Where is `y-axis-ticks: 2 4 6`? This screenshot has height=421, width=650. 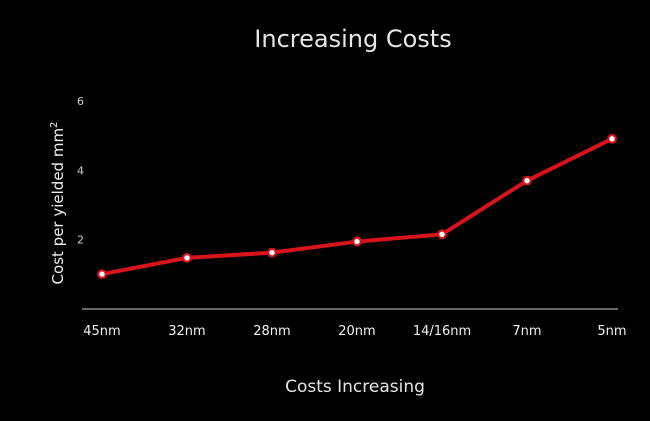
y-axis-ticks: 2 4 6 is located at coordinates (80, 170).